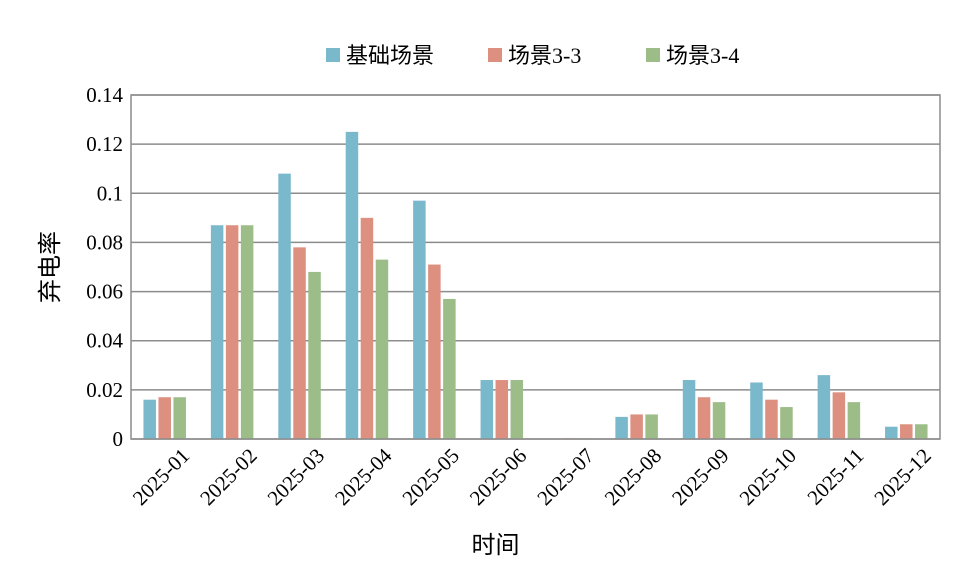 The image size is (978, 570). Describe the element at coordinates (430, 477) in the screenshot. I see `x-tick-label: 2025-05` at that location.